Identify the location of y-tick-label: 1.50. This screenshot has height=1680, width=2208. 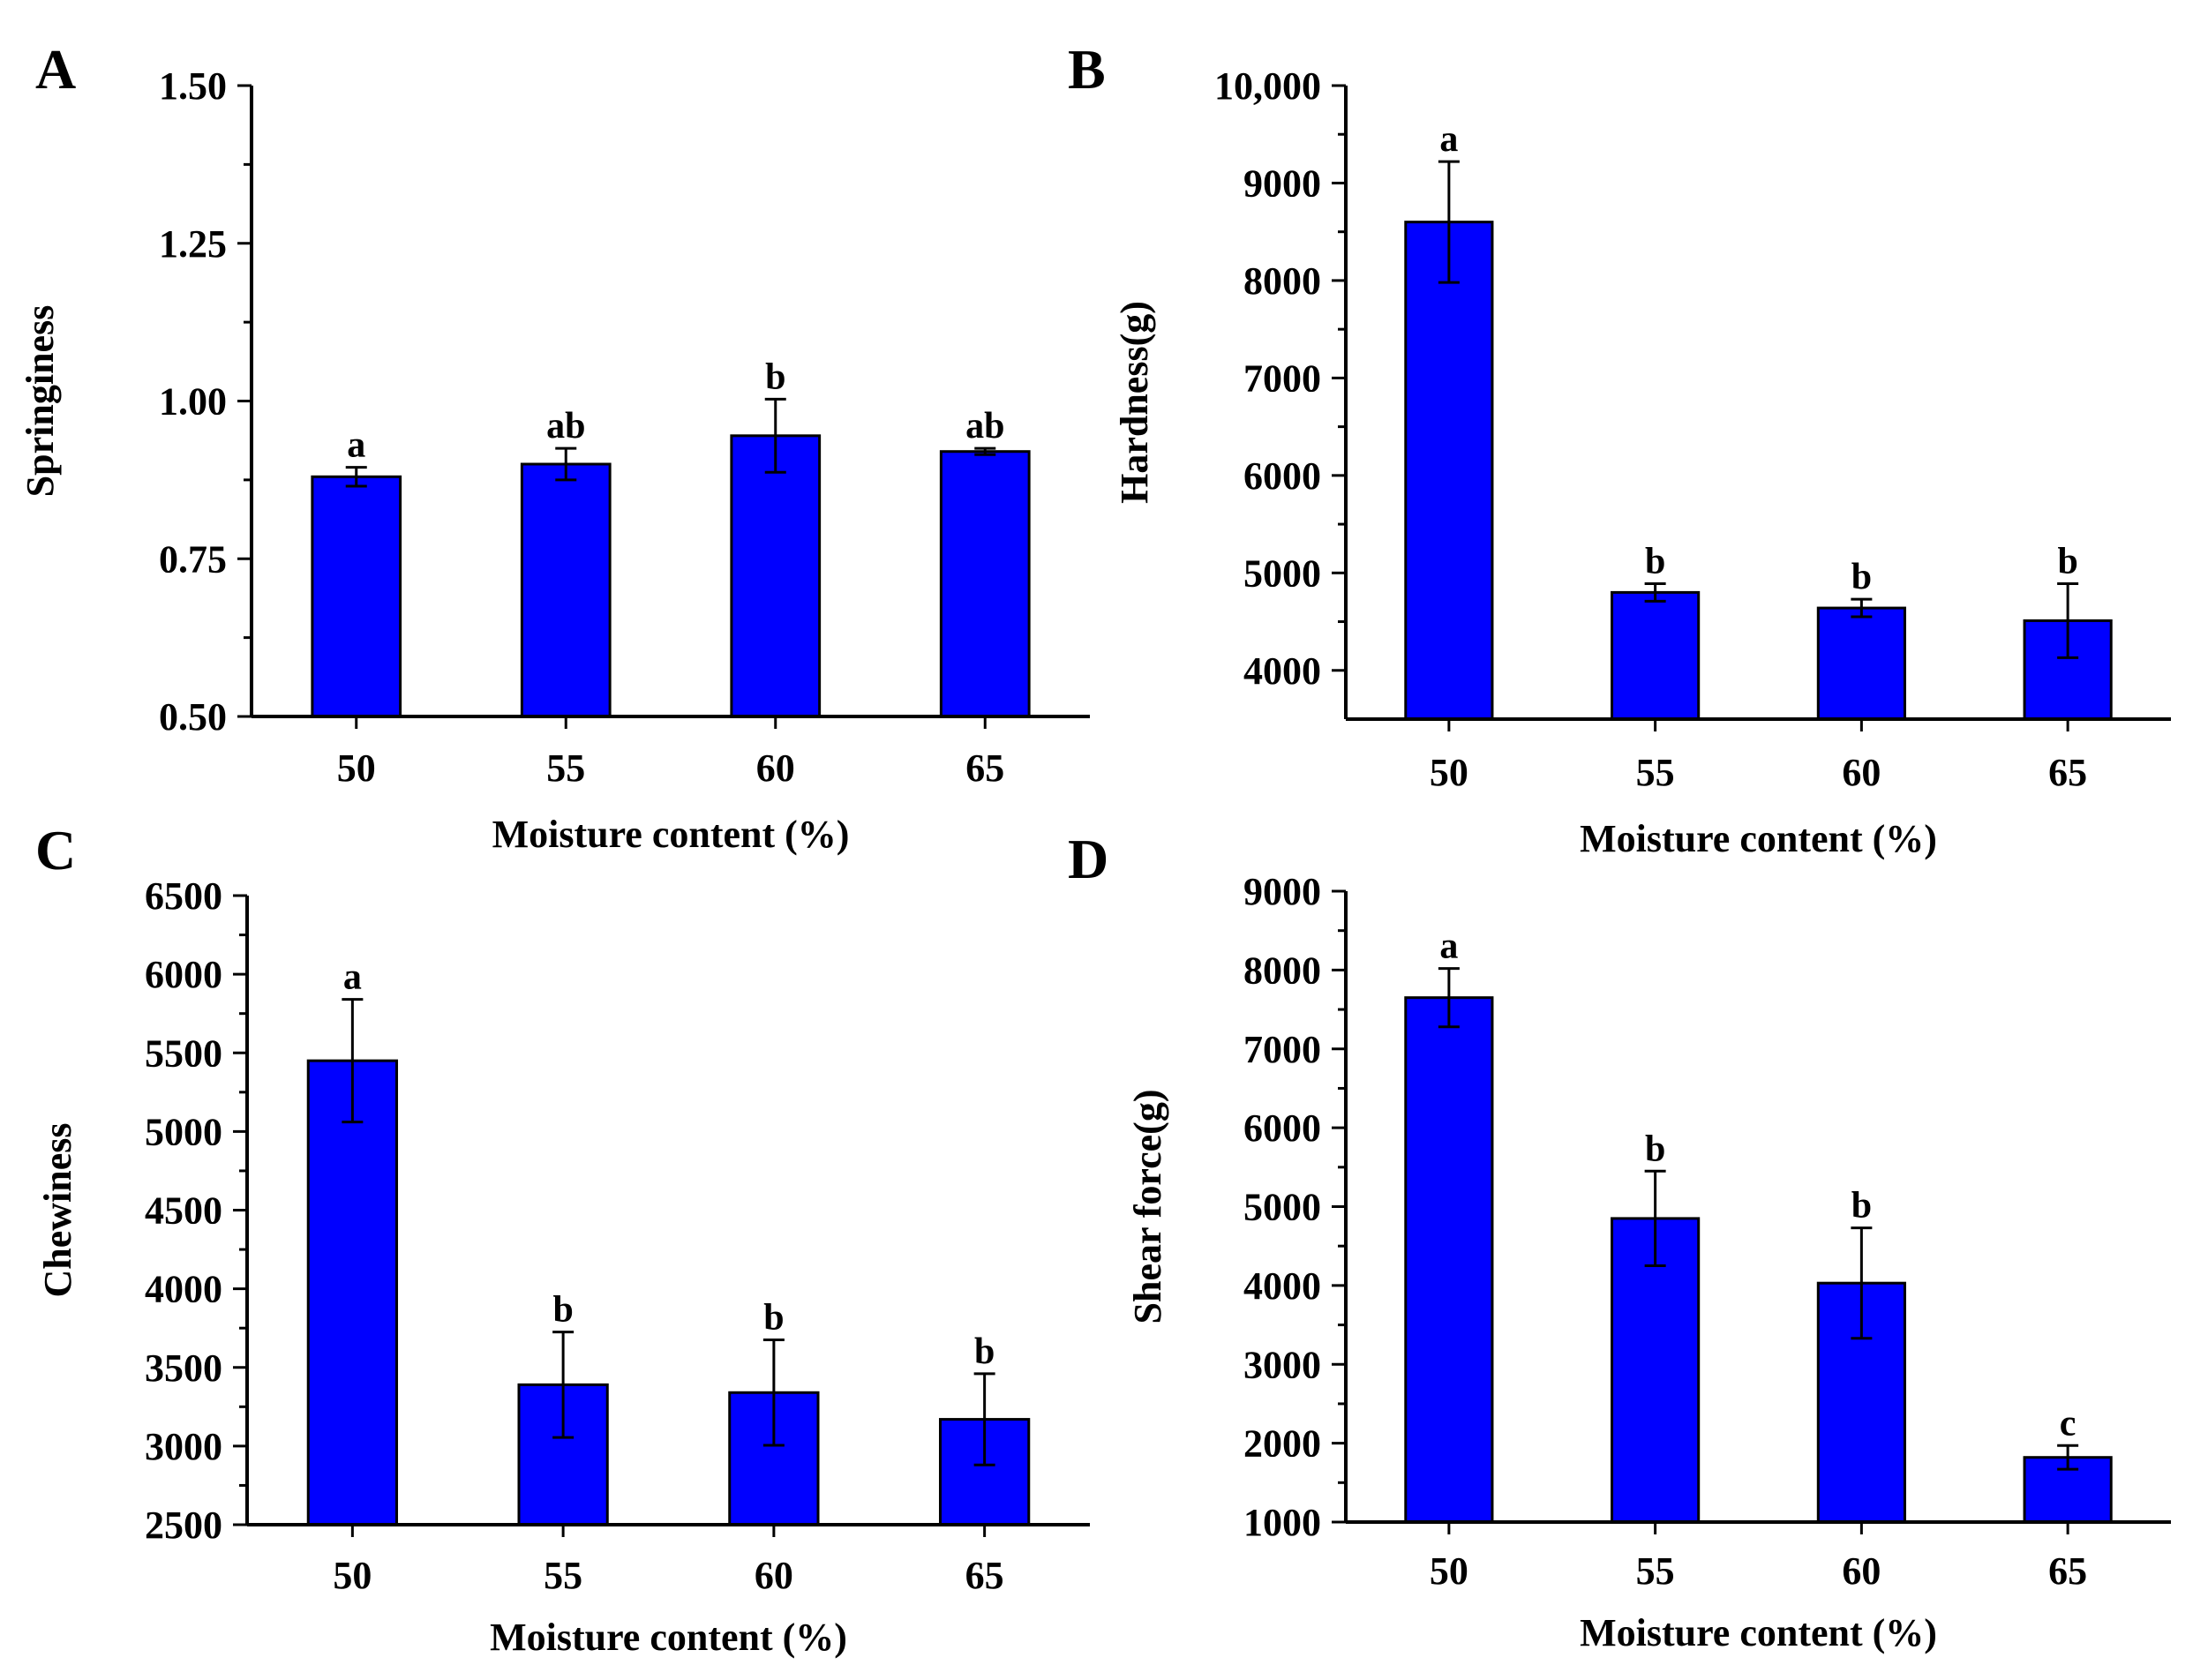
(193, 86).